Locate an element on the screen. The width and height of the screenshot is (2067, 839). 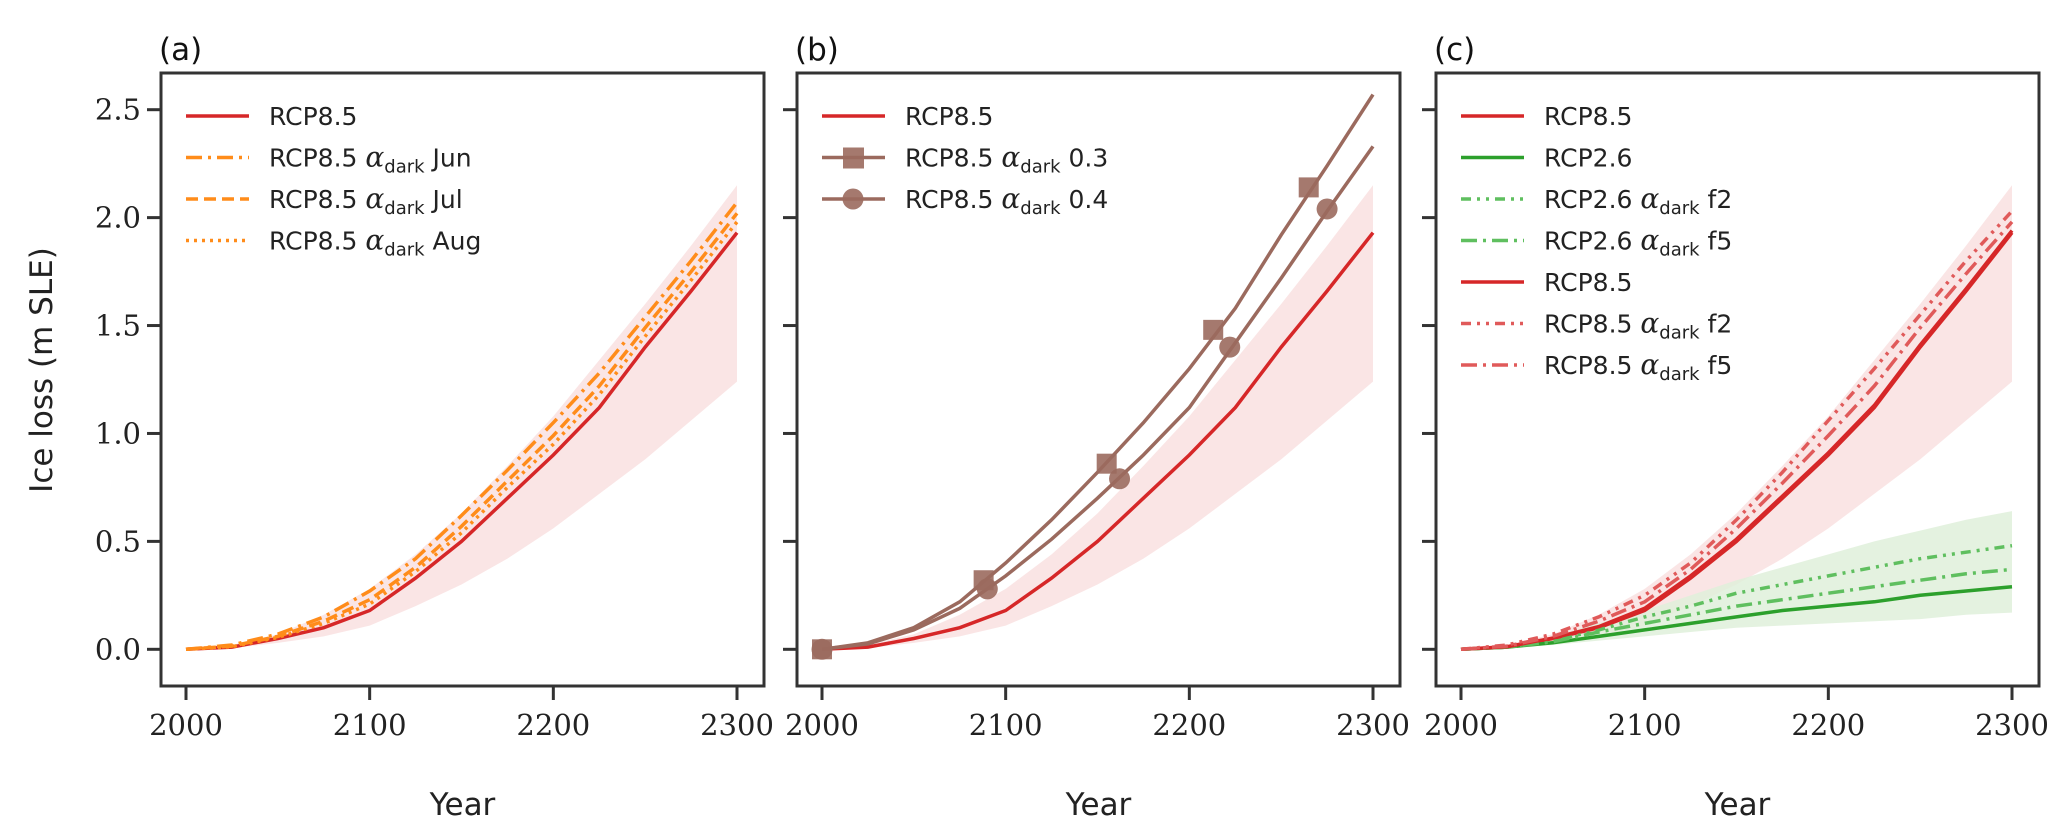
legend-item: RCP8.5 αdark Jul is located at coordinates (324, 200).